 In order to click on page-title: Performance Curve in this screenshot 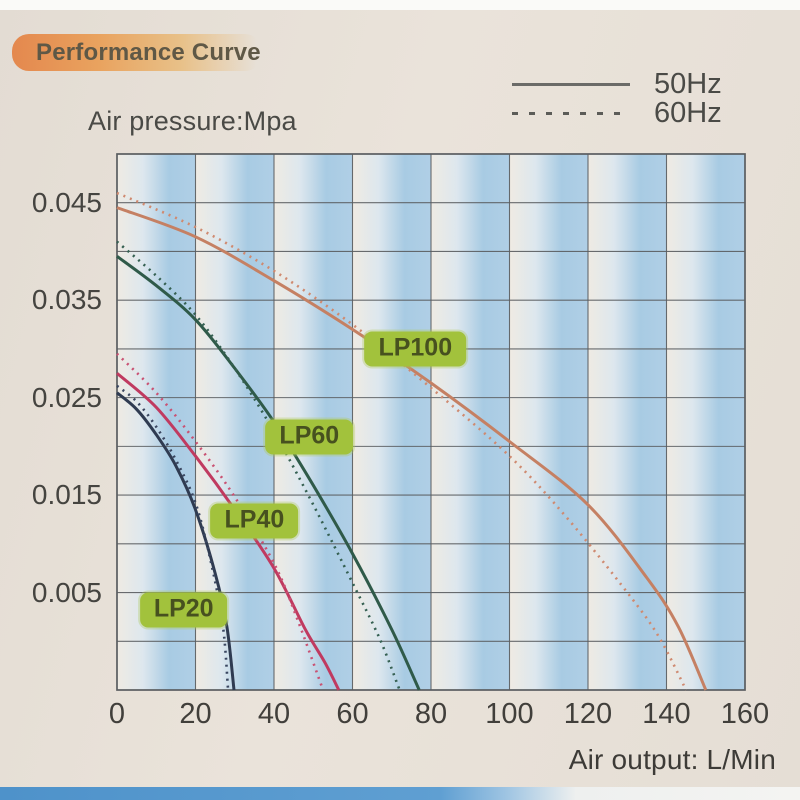, I will do `click(148, 52)`.